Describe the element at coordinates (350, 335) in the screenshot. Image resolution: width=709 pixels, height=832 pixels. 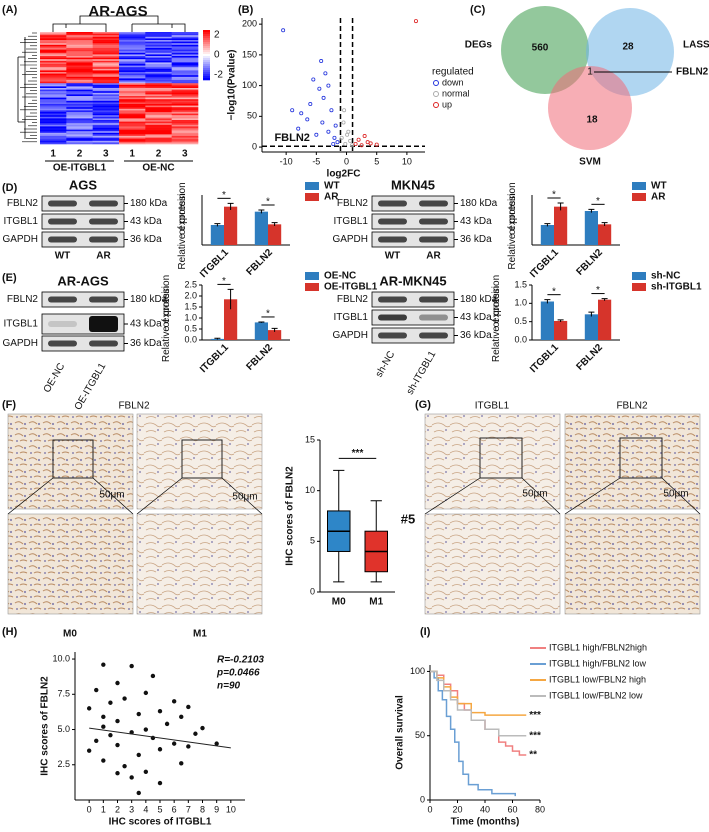
I see `protein-label: GAPDH` at that location.